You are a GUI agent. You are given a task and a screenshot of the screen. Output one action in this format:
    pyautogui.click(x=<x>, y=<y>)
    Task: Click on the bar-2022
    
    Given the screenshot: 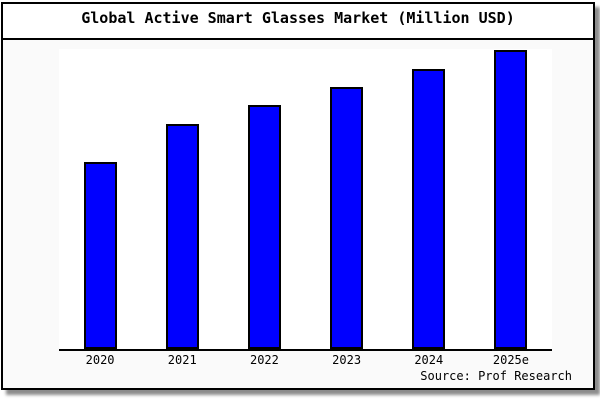 What is the action you would take?
    pyautogui.click(x=264, y=227)
    